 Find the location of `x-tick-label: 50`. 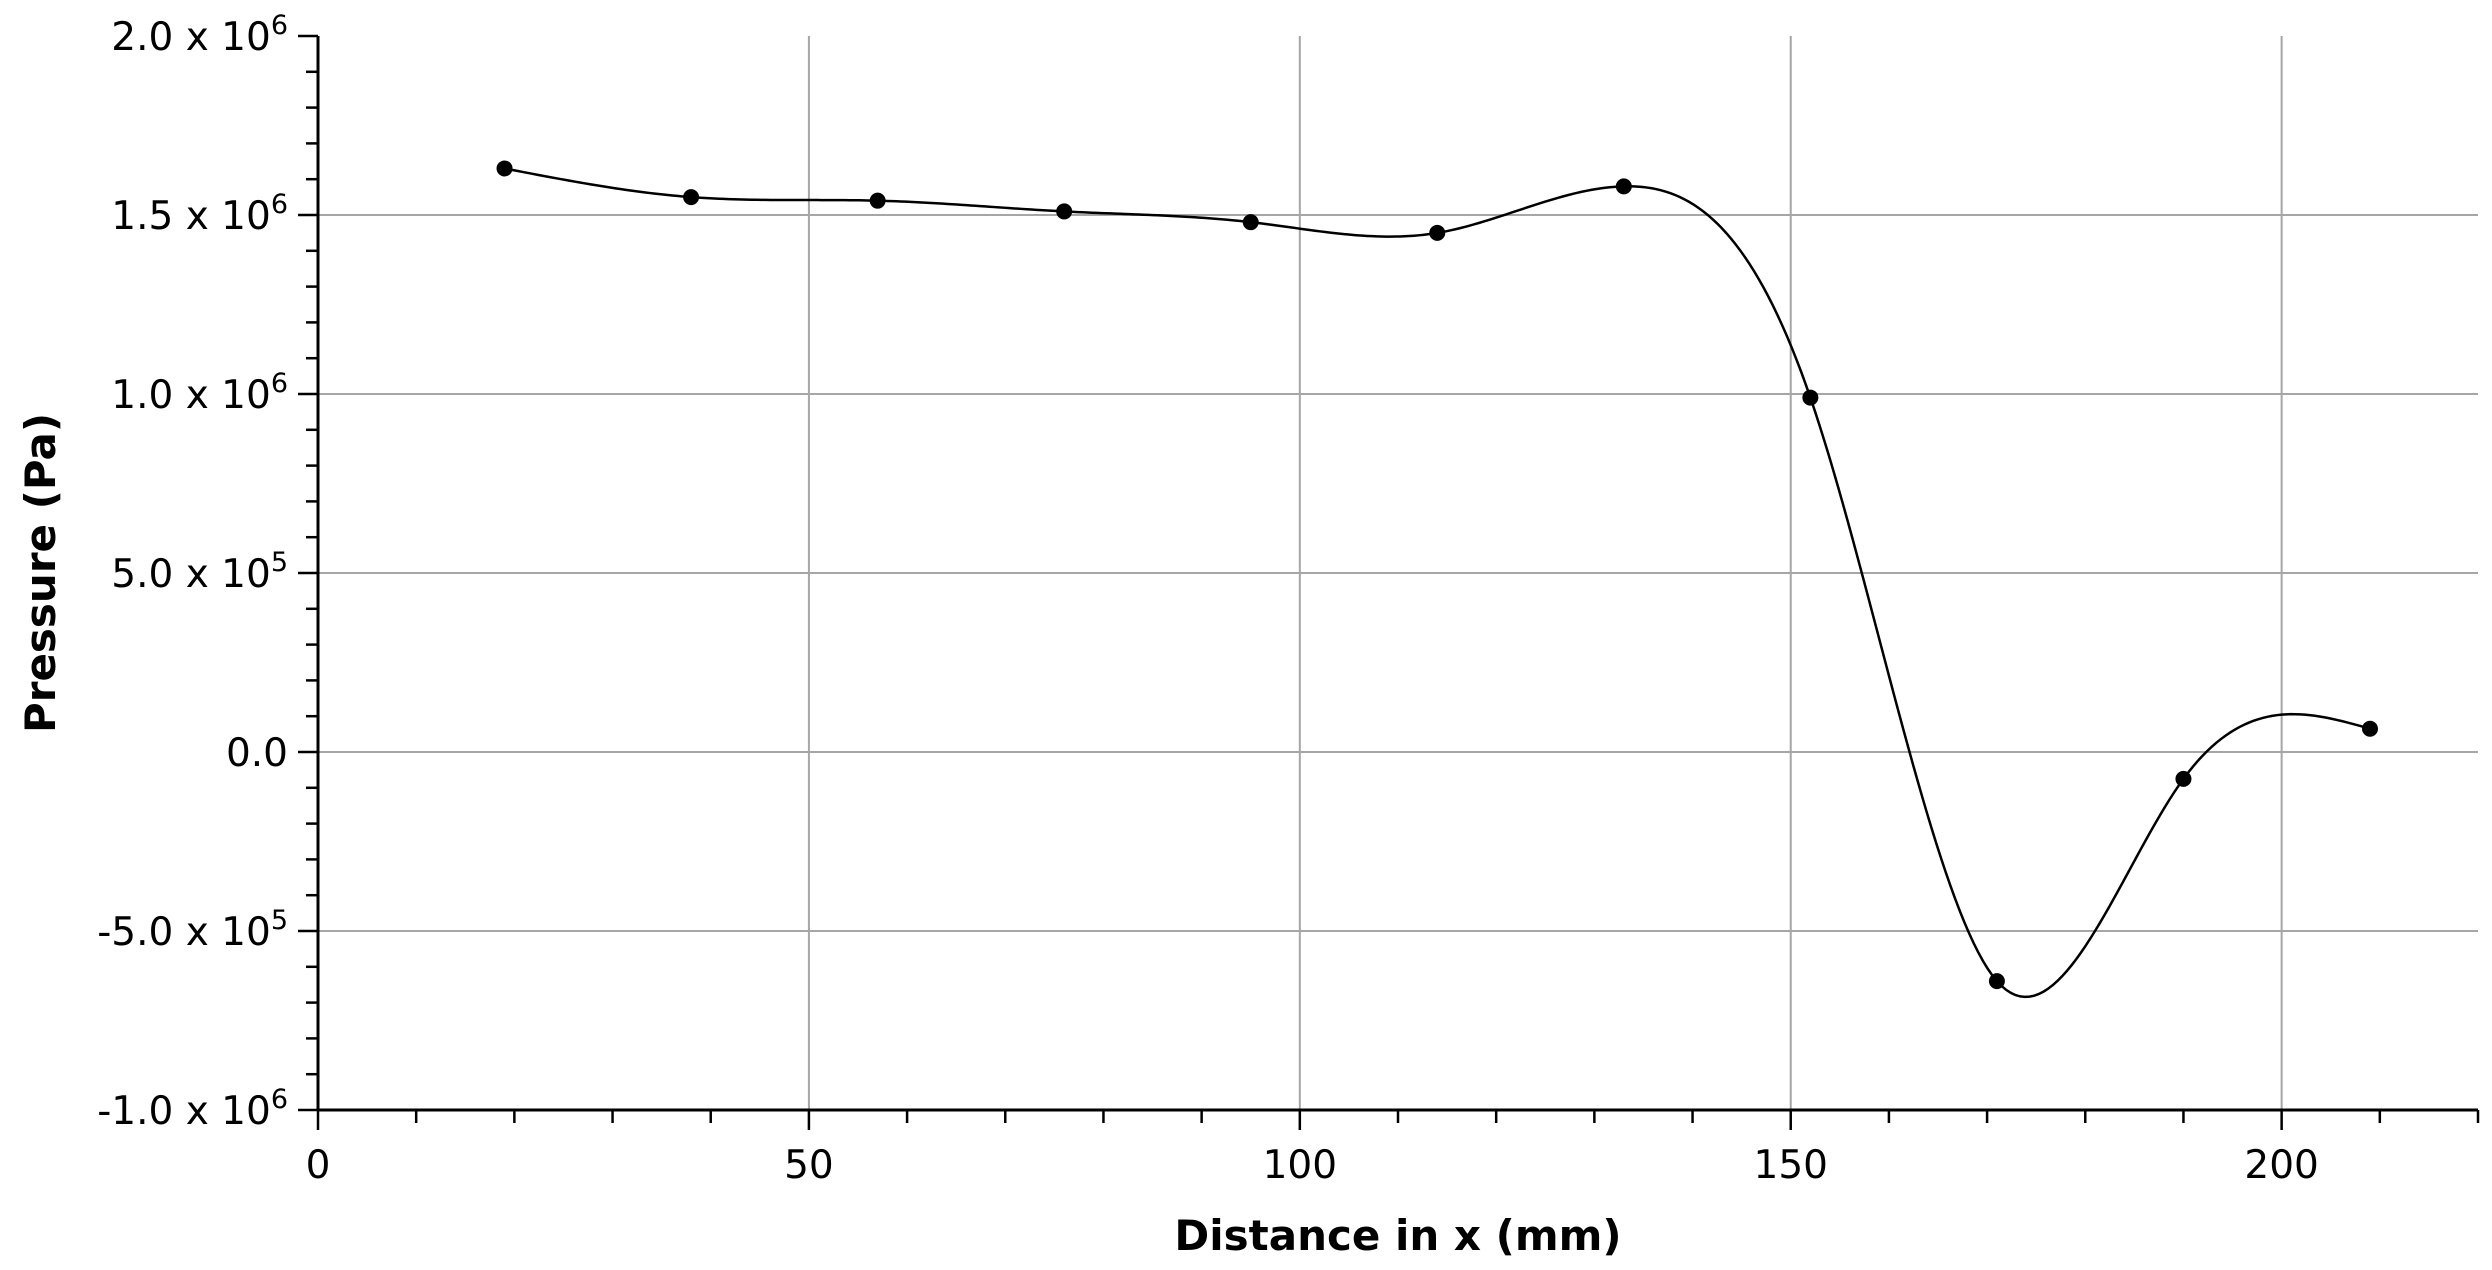

x-tick-label: 50 is located at coordinates (809, 1165).